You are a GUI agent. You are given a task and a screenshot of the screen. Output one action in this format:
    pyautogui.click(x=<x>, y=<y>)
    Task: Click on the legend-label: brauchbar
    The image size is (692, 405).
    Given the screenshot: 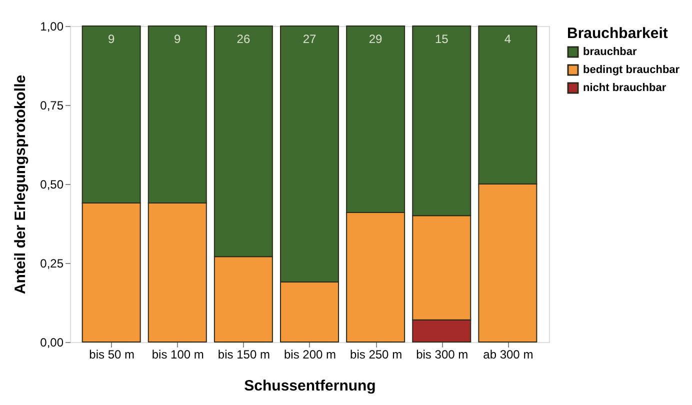 What is the action you would take?
    pyautogui.click(x=610, y=52)
    